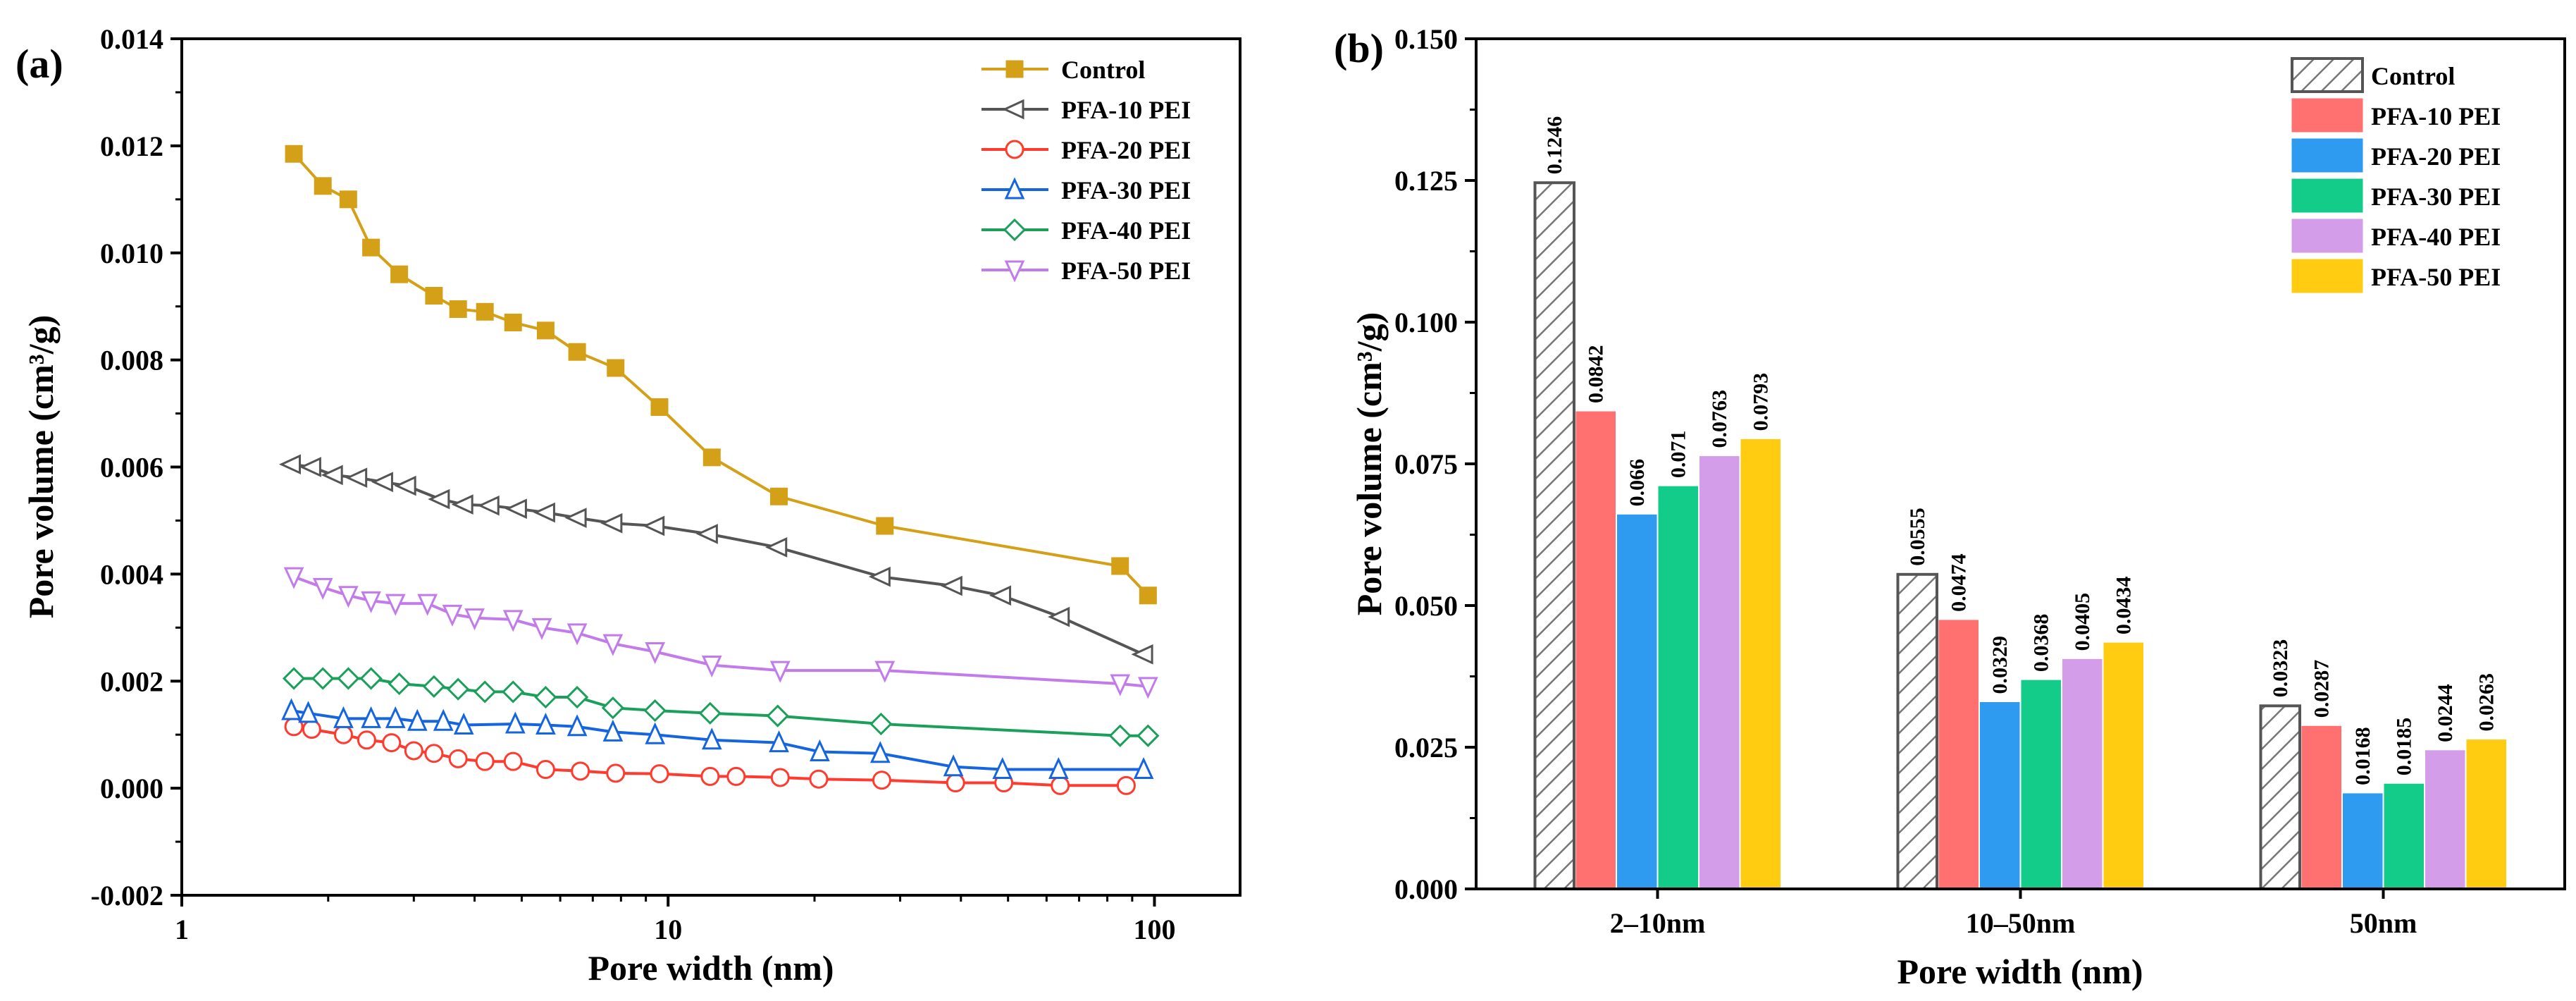  What do you see at coordinates (2486, 814) in the screenshot?
I see `bar-pfa-50-pei` at bounding box center [2486, 814].